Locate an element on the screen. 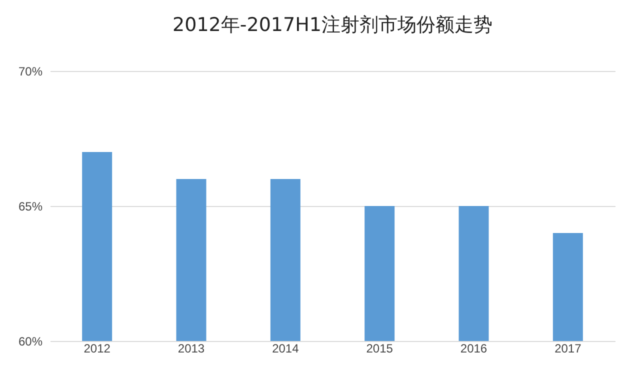 Image resolution: width=635 pixels, height=384 pixels. x-tick-label: 2015 is located at coordinates (380, 349).